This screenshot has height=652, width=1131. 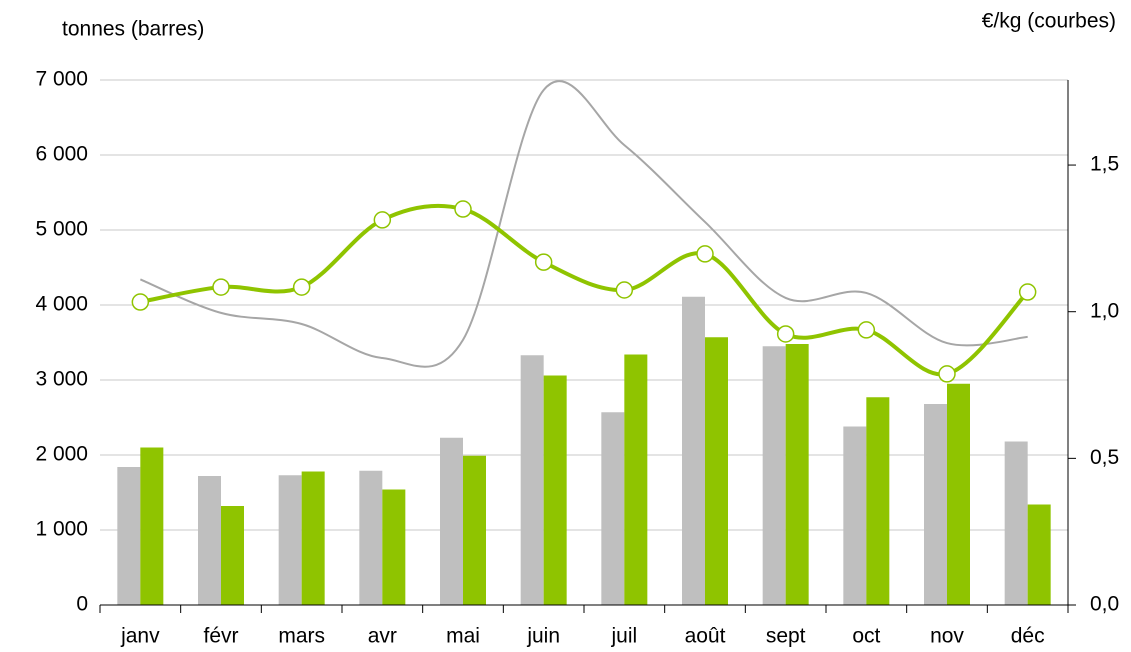 I want to click on x-tick-label: juin, so click(x=543, y=636).